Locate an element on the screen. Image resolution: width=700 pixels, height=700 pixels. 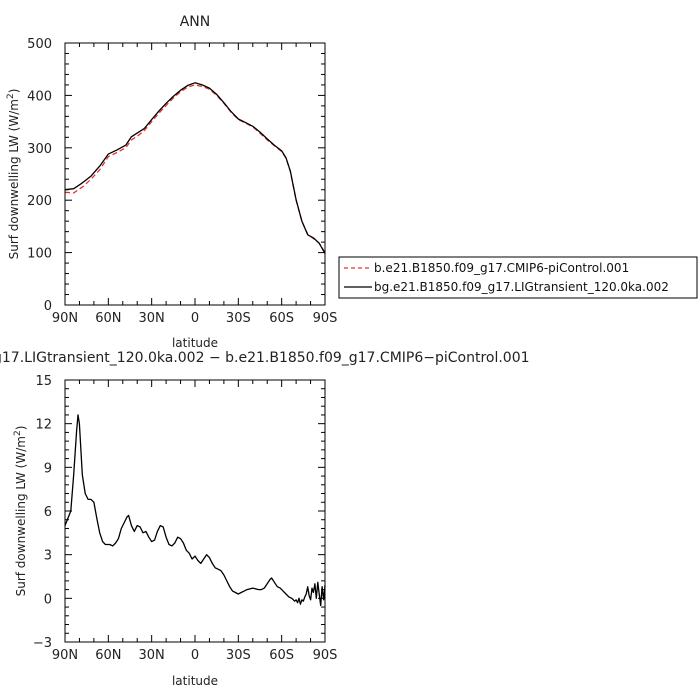
bottom-x-tick-label: 60S is located at coordinates (281, 655).